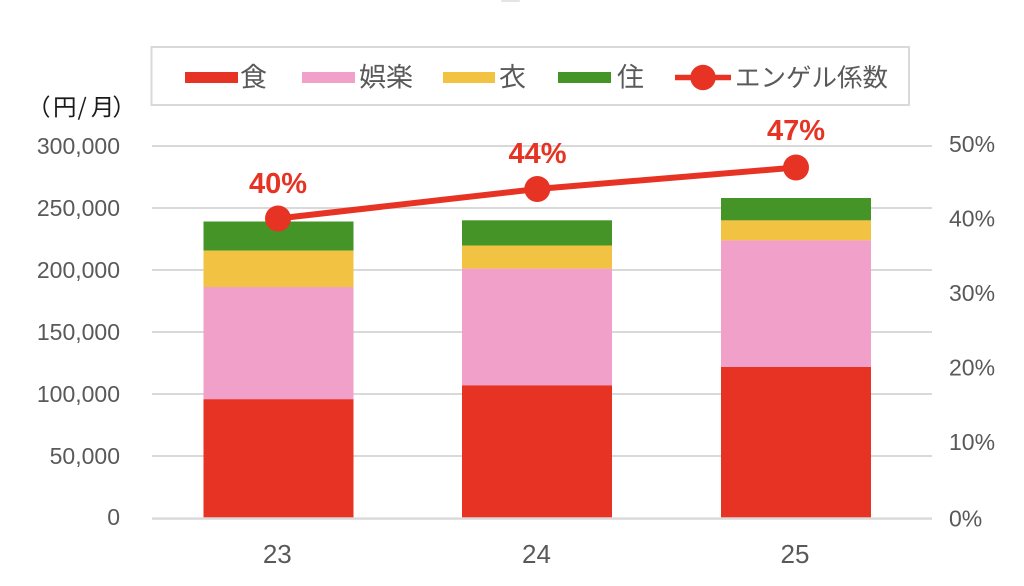  I want to click on svg-text: 200,000, so click(78, 270).